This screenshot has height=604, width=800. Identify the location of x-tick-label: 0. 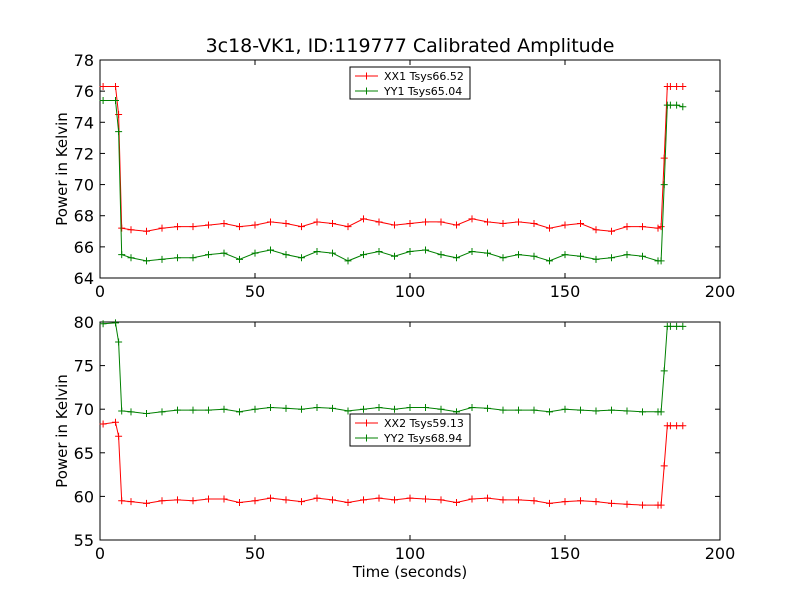
(100, 291).